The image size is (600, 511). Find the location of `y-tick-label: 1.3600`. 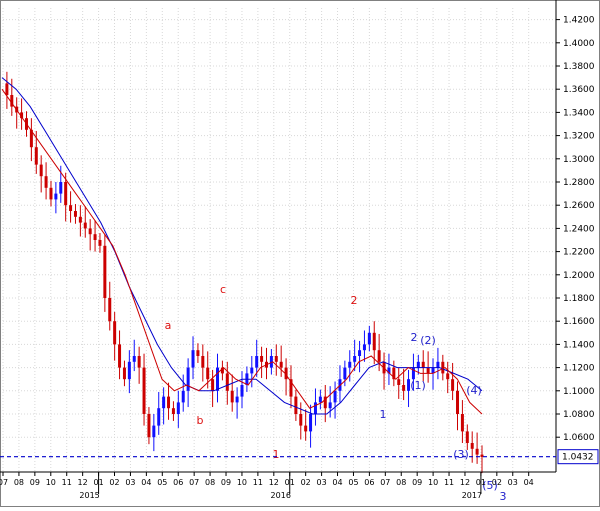

y-tick-label: 1.3600 is located at coordinates (579, 90).